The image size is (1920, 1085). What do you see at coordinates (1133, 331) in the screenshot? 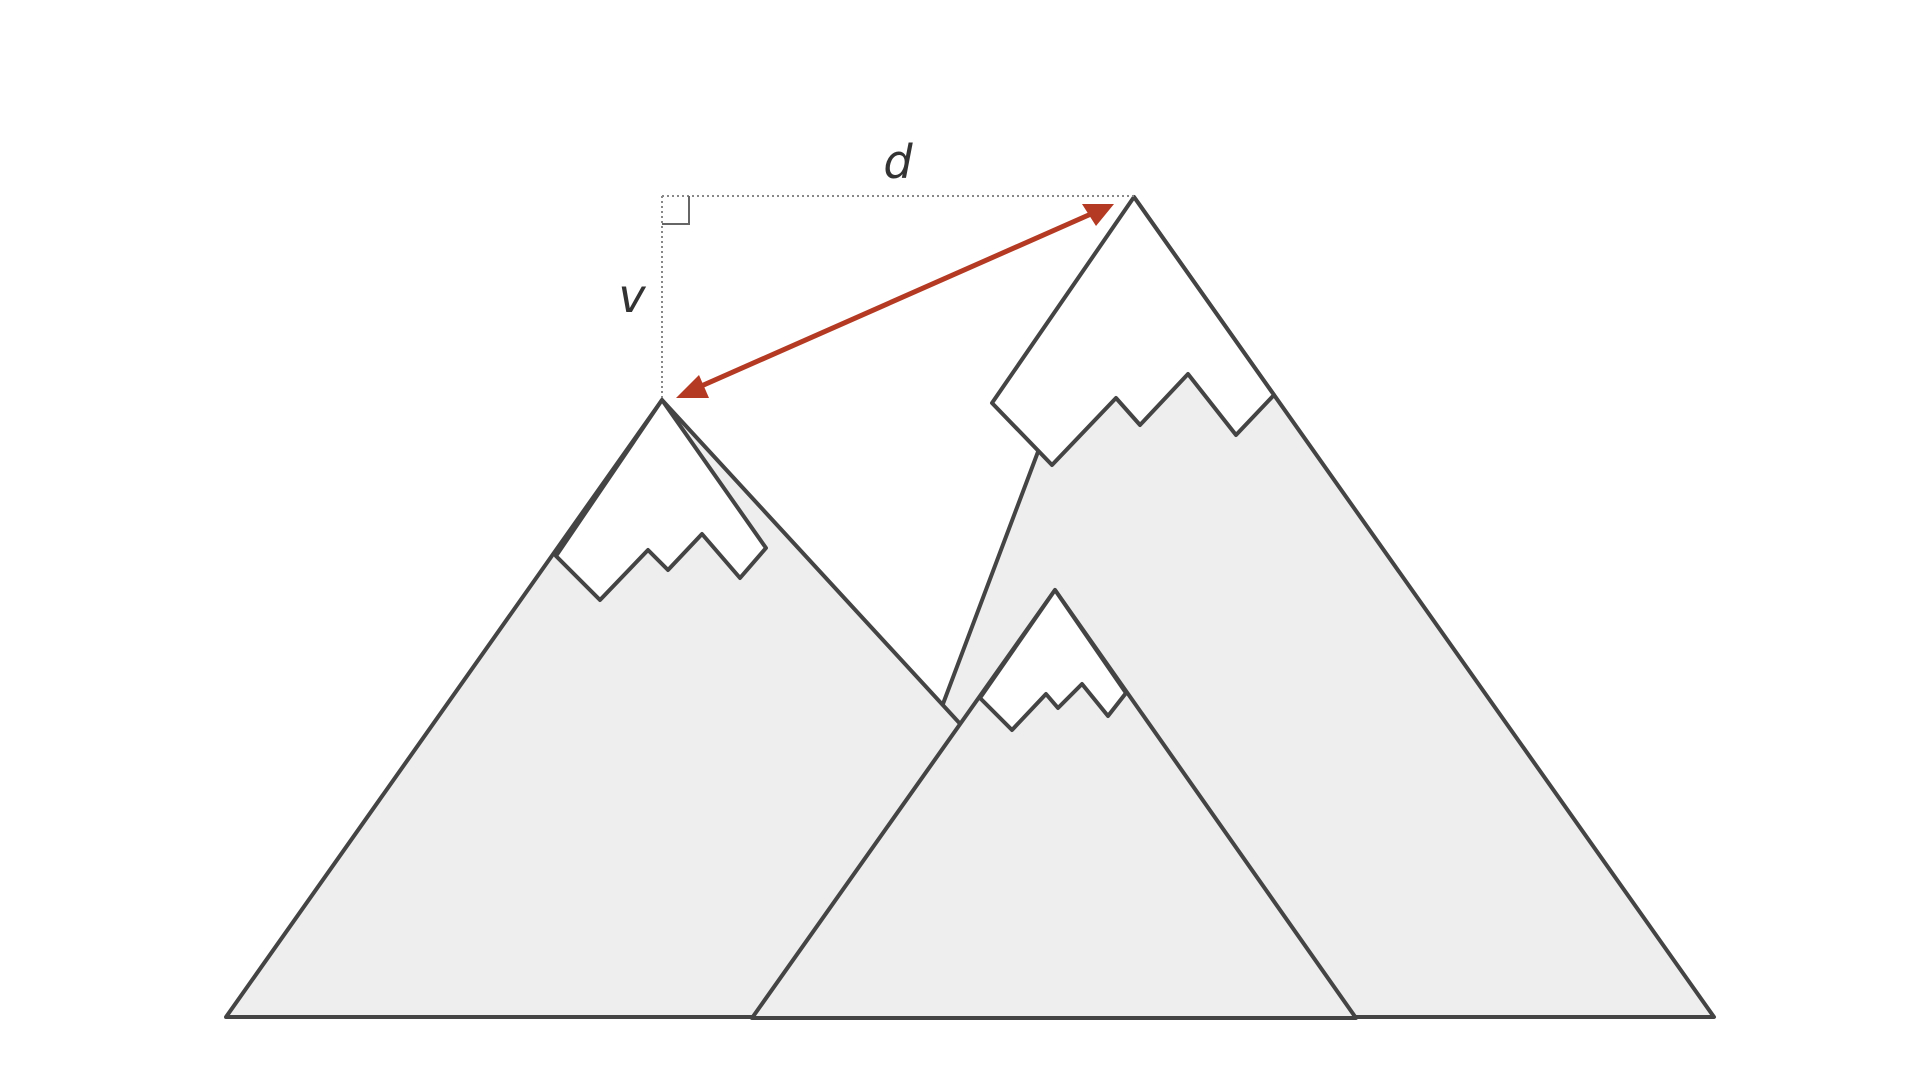
I see `right-mountain-snowcap` at bounding box center [1133, 331].